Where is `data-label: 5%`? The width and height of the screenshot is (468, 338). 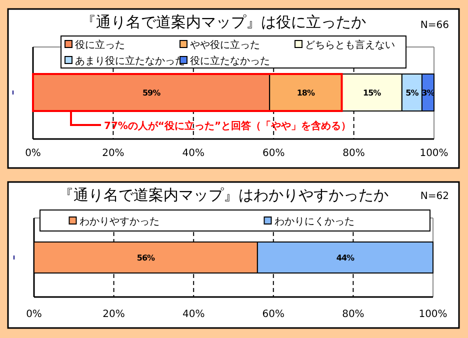 data-label: 5% is located at coordinates (412, 93).